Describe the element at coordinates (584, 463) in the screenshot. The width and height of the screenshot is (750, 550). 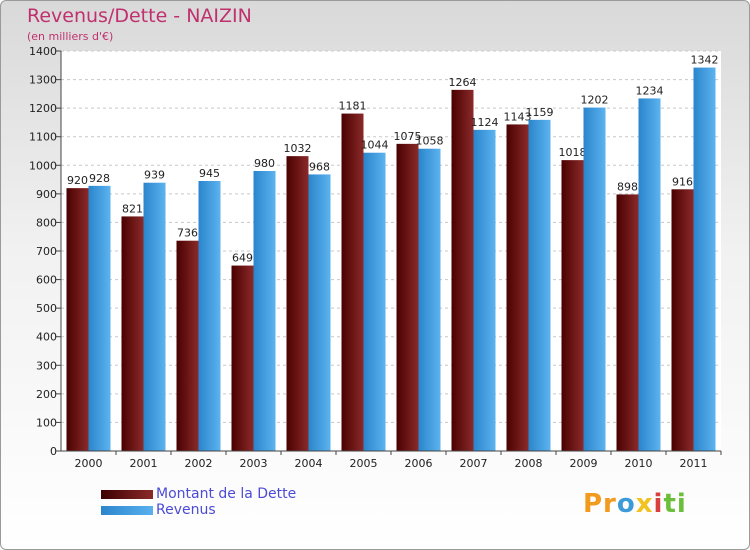
I see `x-tick-label: 2009` at that location.